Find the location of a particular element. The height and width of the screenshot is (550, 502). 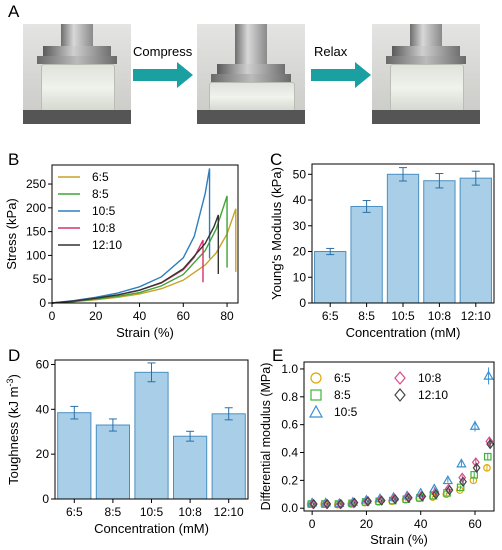

y-axis-d-tick-label: 40 is located at coordinates (43, 409).